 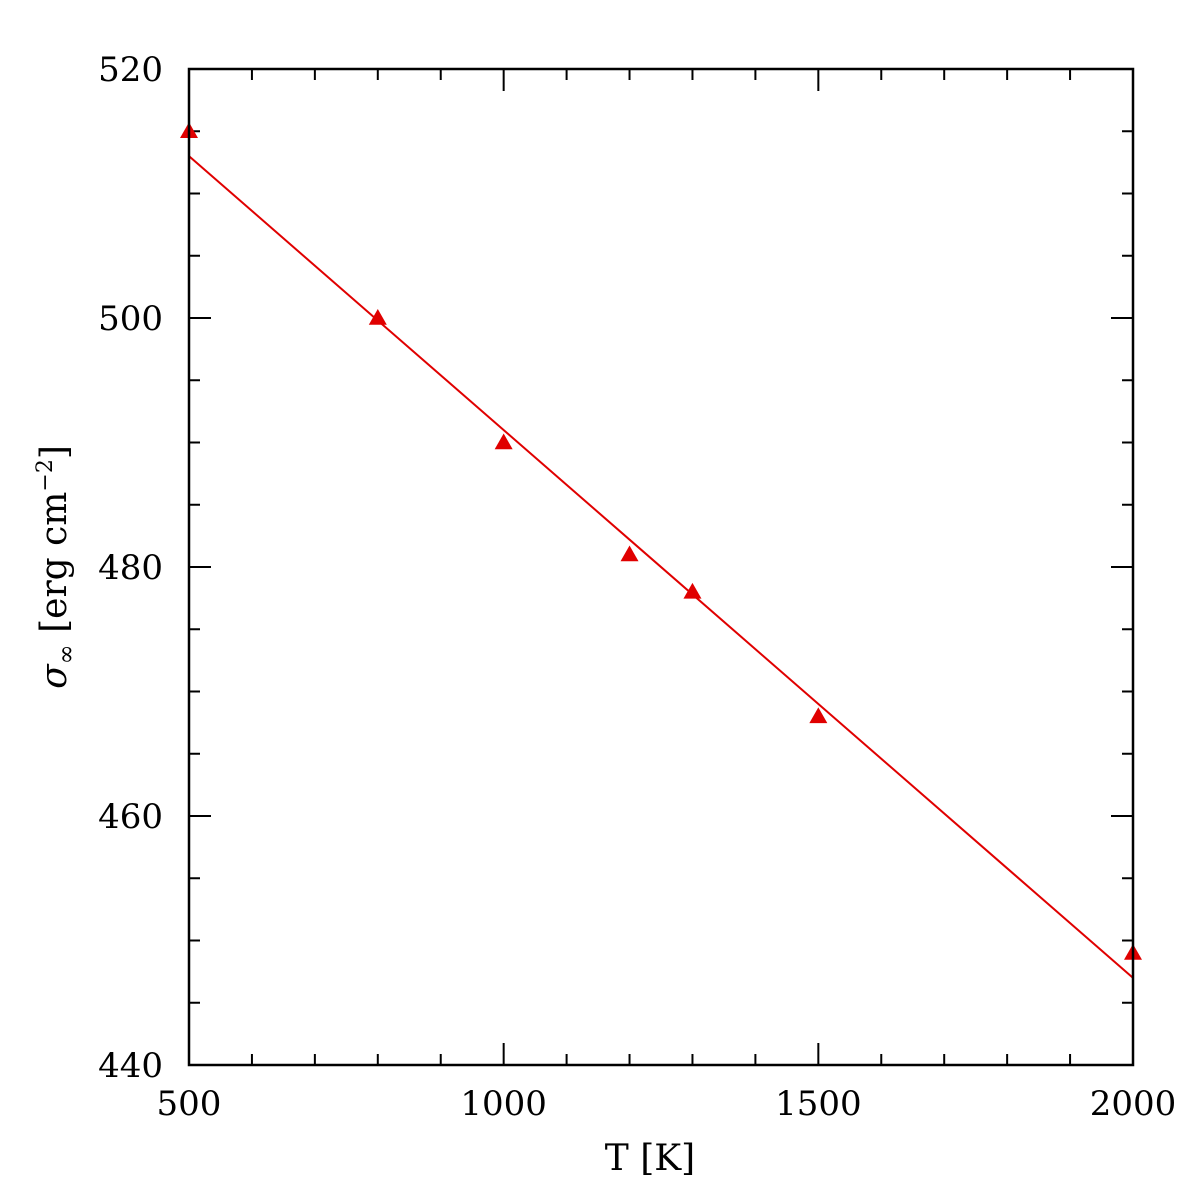 What do you see at coordinates (130, 70) in the screenshot?
I see `y-tick-label: 520` at bounding box center [130, 70].